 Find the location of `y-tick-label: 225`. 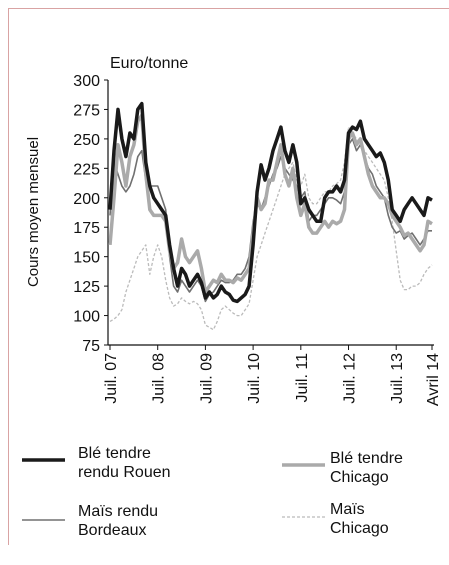

y-tick-label: 225 is located at coordinates (86, 169).